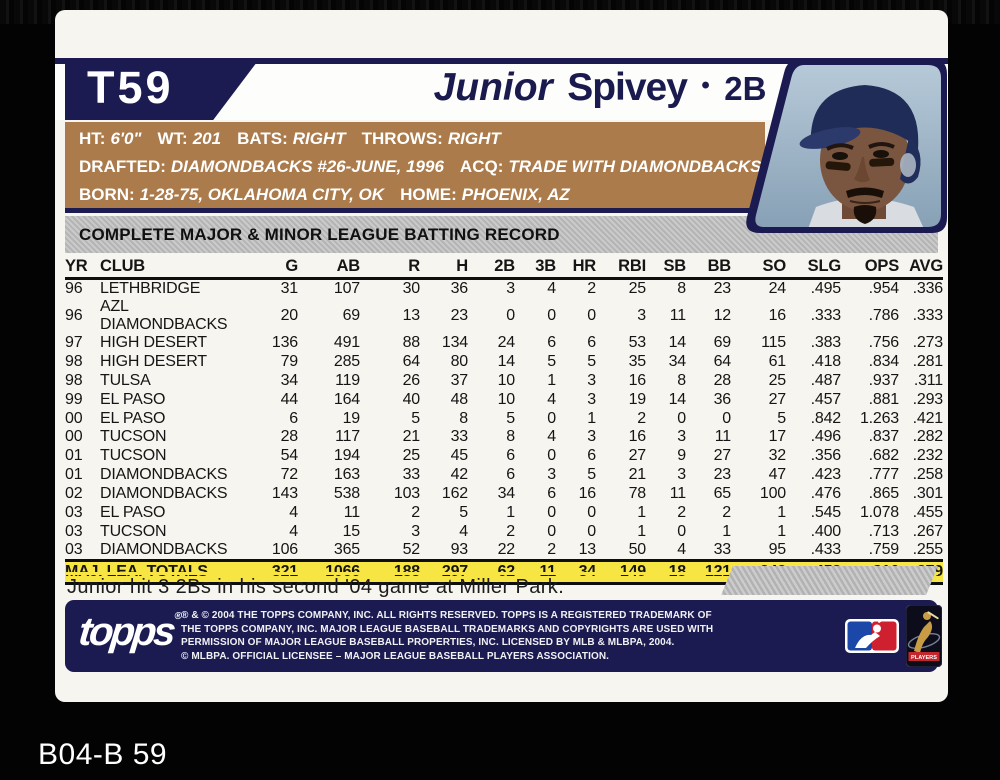  I want to click on stat-cell: 78, so click(637, 494).